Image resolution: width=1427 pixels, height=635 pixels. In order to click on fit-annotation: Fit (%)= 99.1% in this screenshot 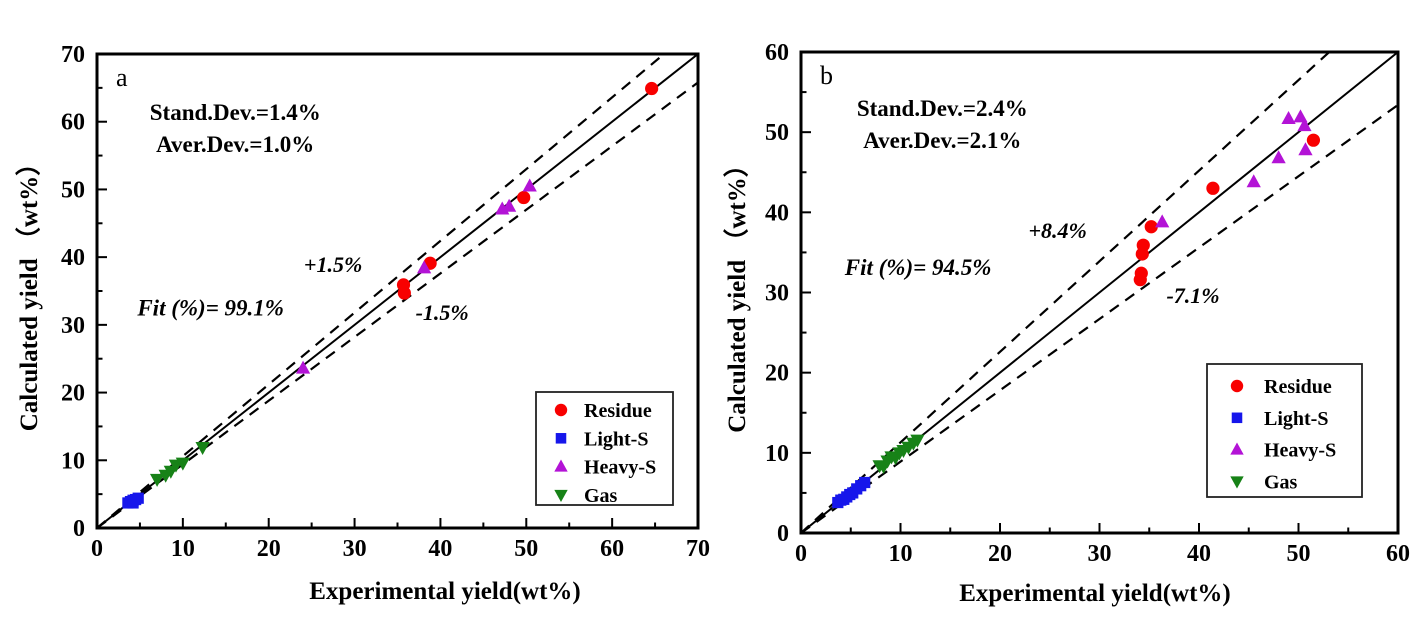, I will do `click(210, 307)`.